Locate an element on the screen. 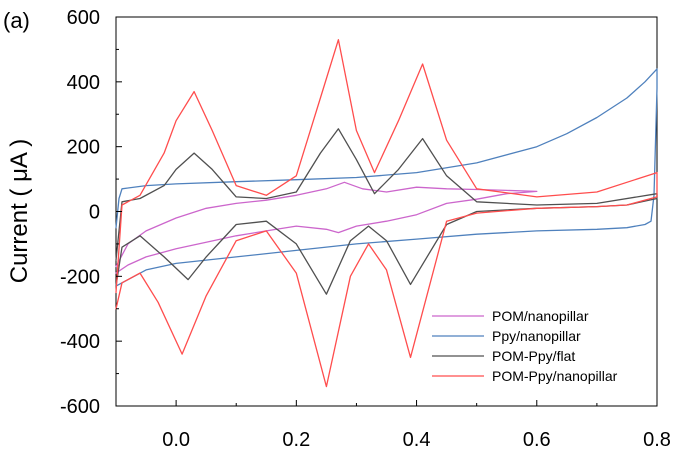  y-tick-label: -200 is located at coordinates (80, 277).